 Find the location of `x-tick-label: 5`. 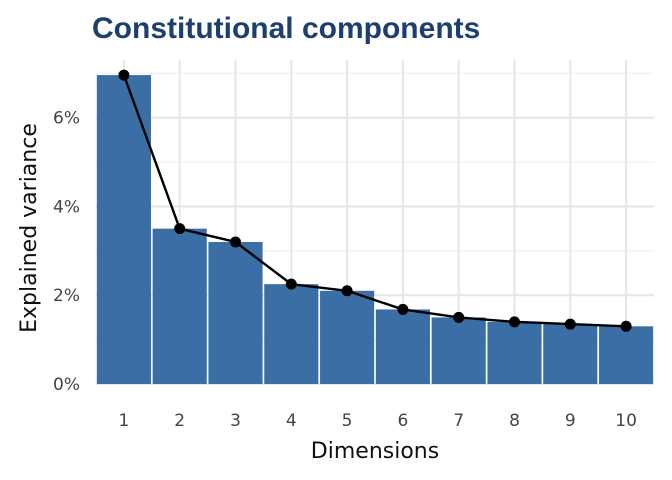

x-tick-label: 5 is located at coordinates (347, 421).